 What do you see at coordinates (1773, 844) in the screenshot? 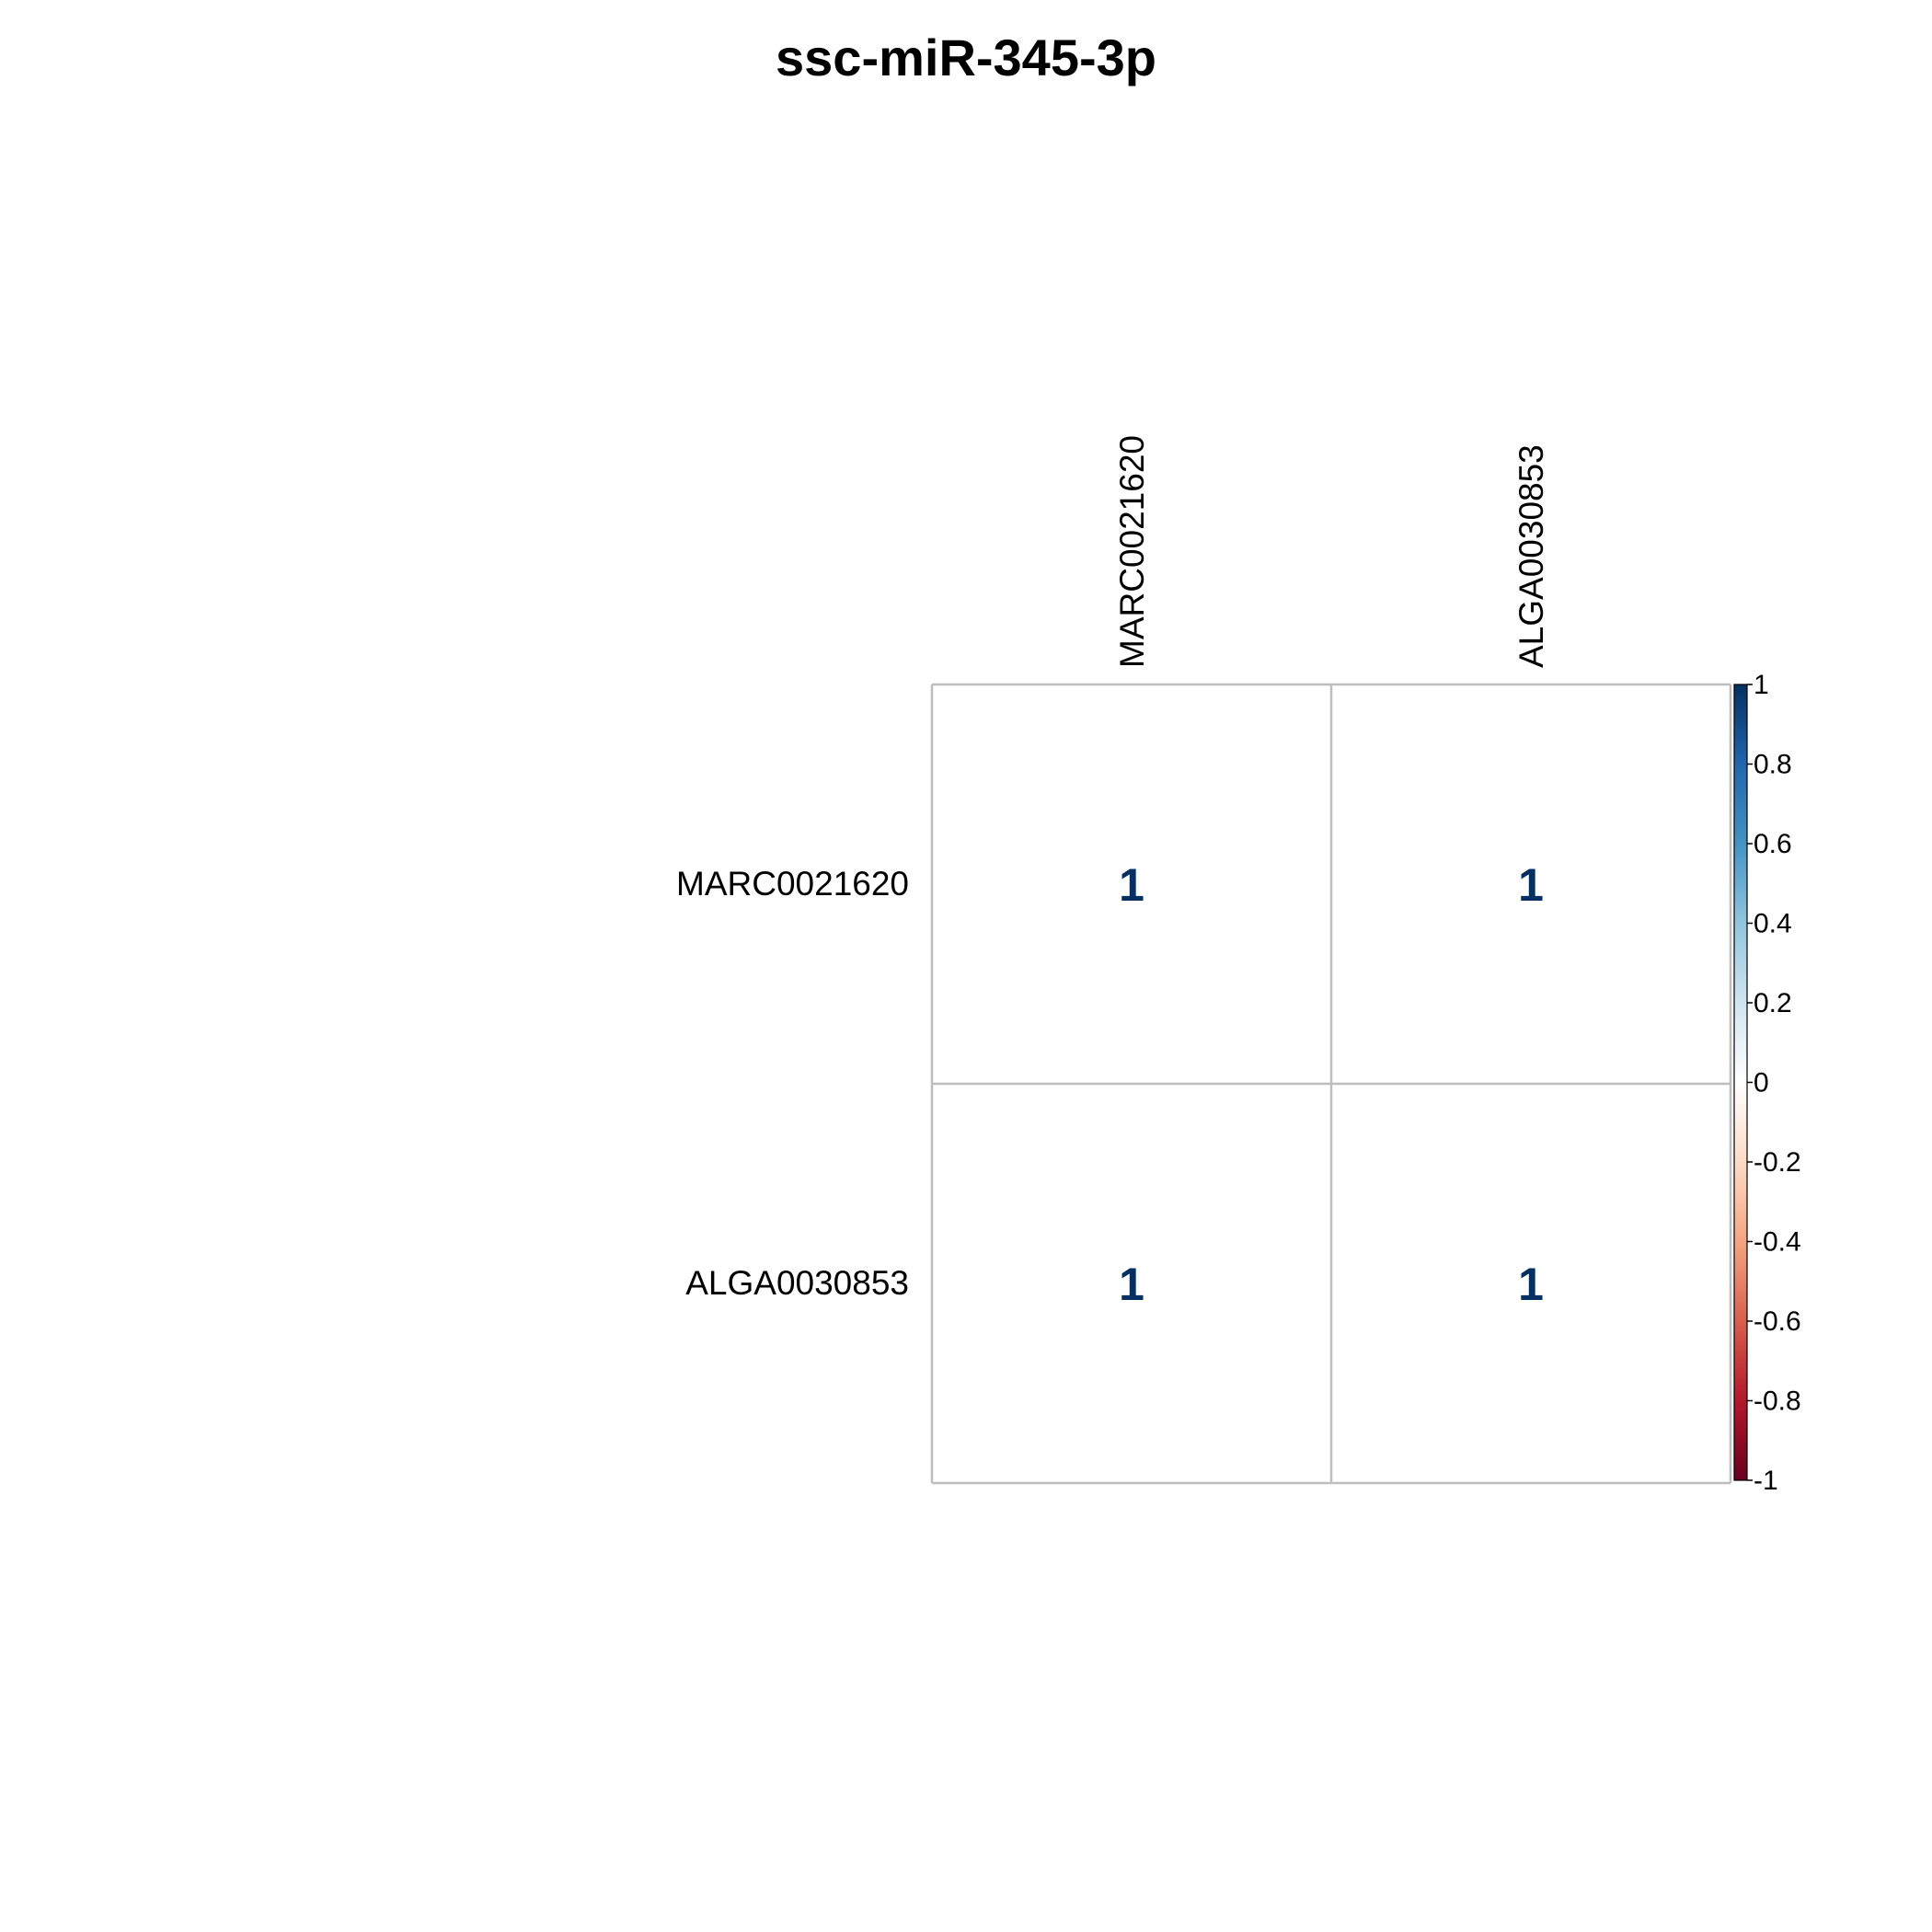
I see `color-legend-tick-label: 0.6` at bounding box center [1773, 844].